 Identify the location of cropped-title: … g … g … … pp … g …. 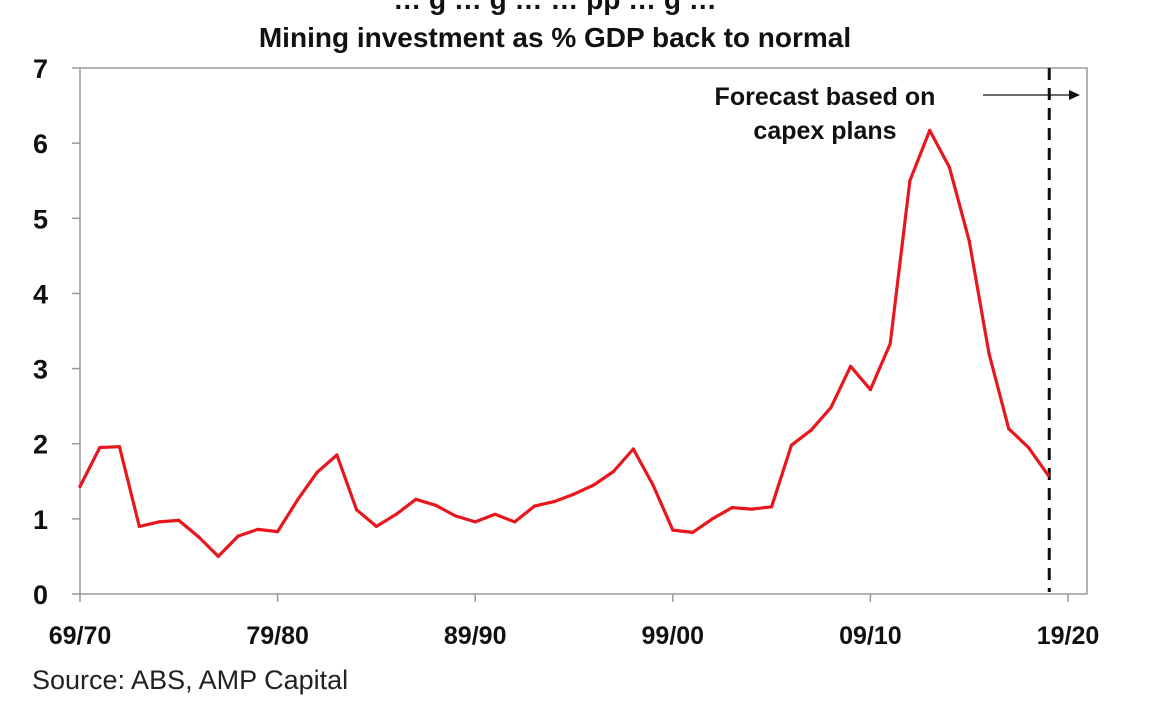
(555, 8).